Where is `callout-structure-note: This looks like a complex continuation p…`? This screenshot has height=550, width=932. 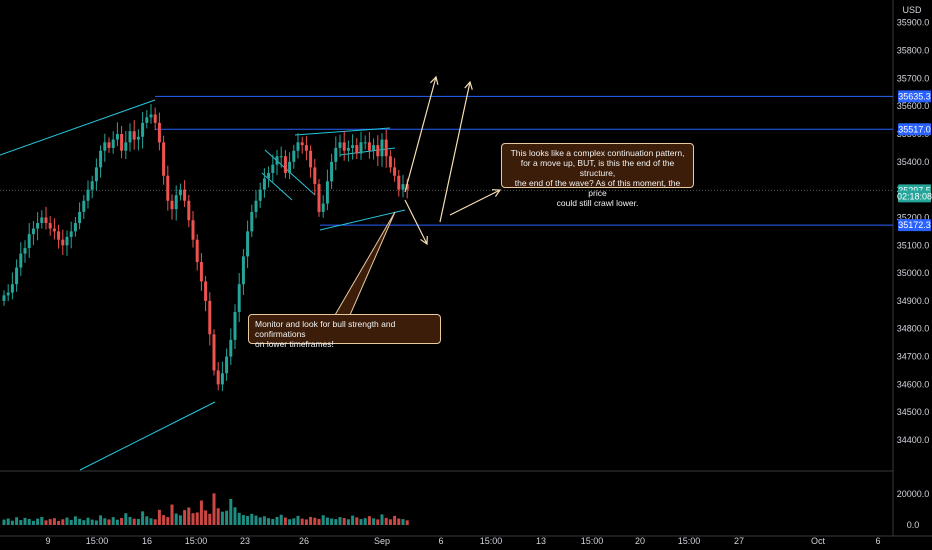 callout-structure-note: This looks like a complex continuation p… is located at coordinates (597, 175).